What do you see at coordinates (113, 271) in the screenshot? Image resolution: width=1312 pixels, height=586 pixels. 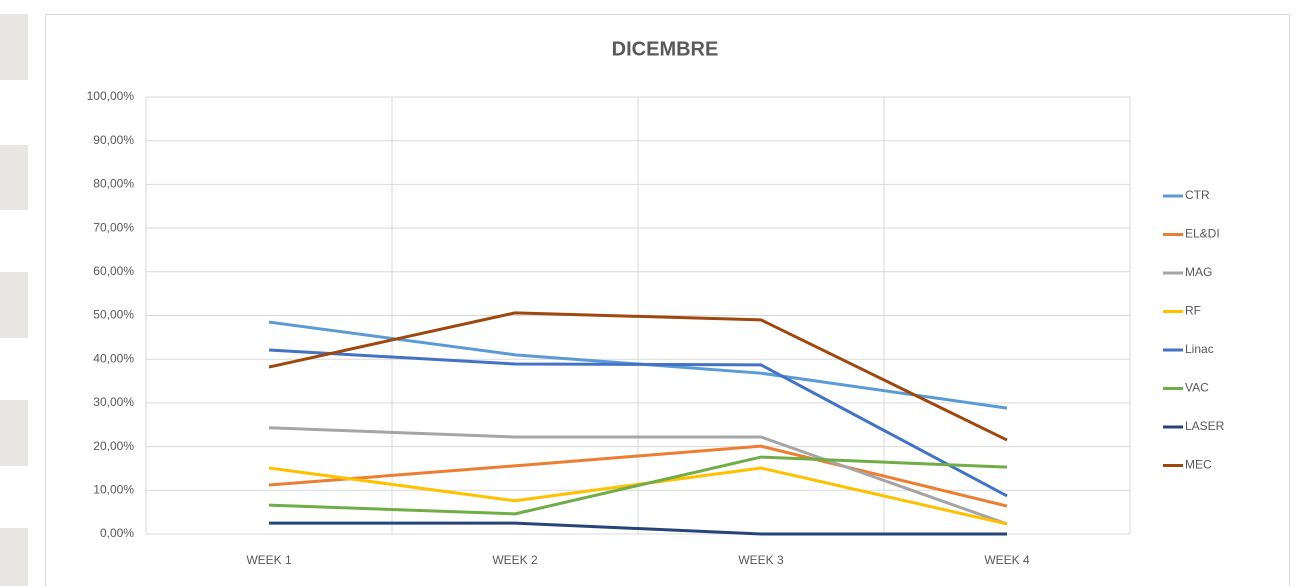 I see `y-tick-label: 60,00%` at bounding box center [113, 271].